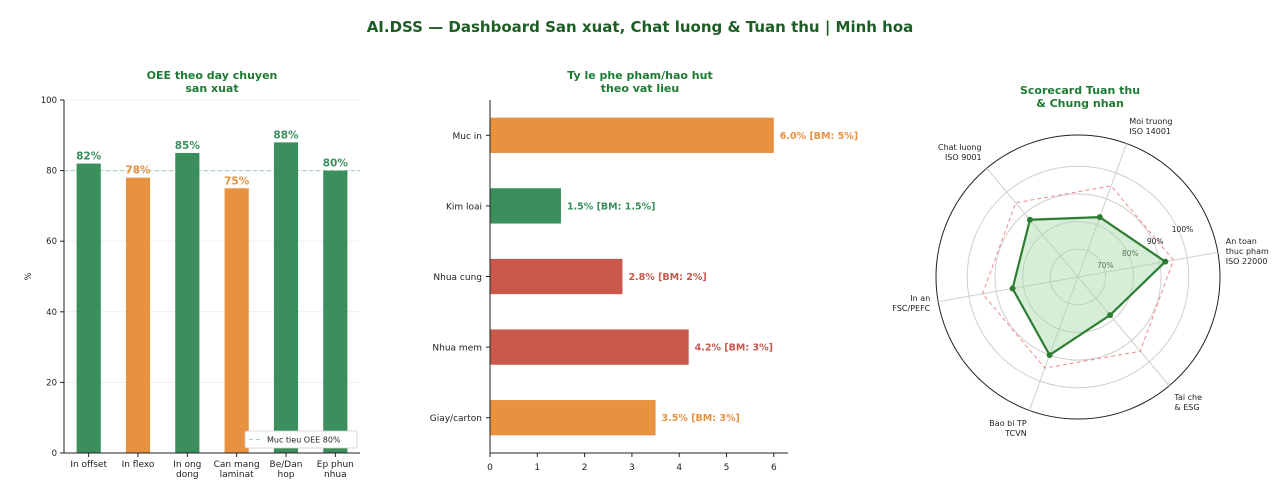 The image size is (1280, 504). Describe the element at coordinates (457, 278) in the screenshot. I see `y-tick-label: Nhua cung` at that location.